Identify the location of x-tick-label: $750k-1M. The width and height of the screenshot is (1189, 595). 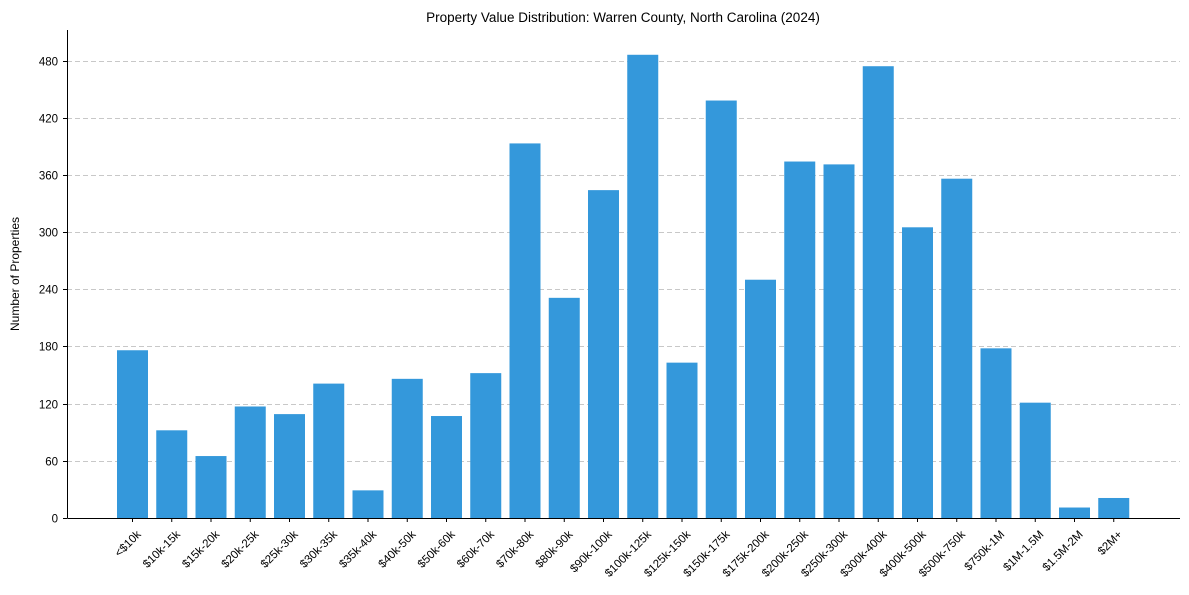
(985, 551).